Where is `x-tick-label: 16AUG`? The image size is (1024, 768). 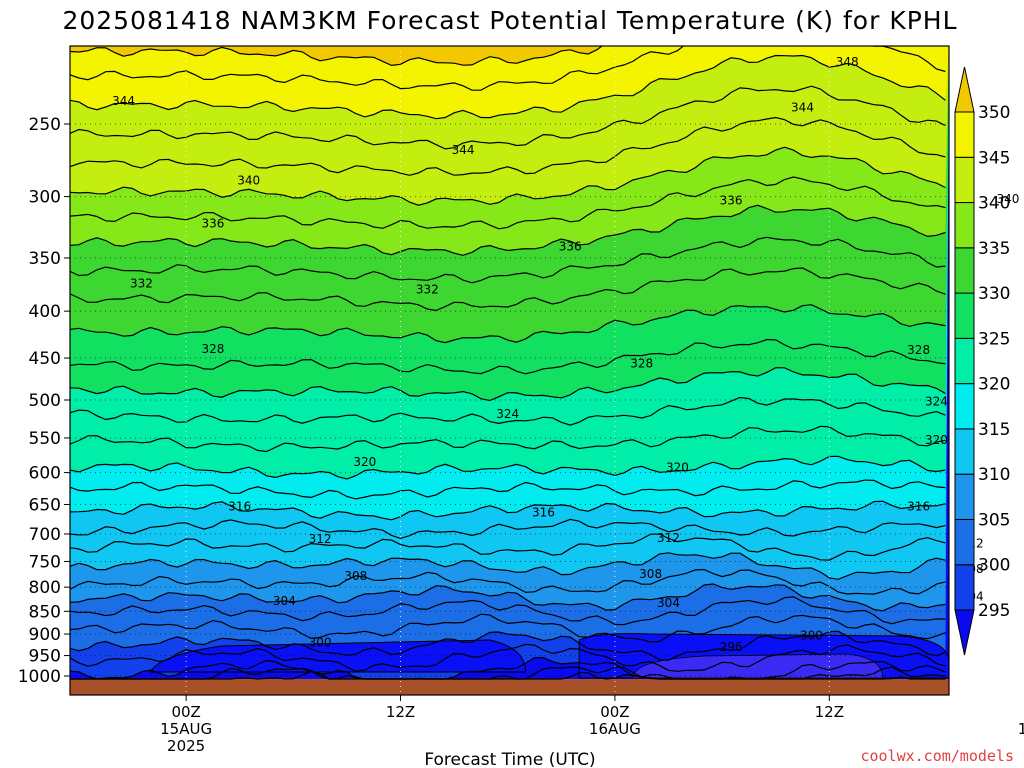 x-tick-label: 16AUG is located at coordinates (615, 729).